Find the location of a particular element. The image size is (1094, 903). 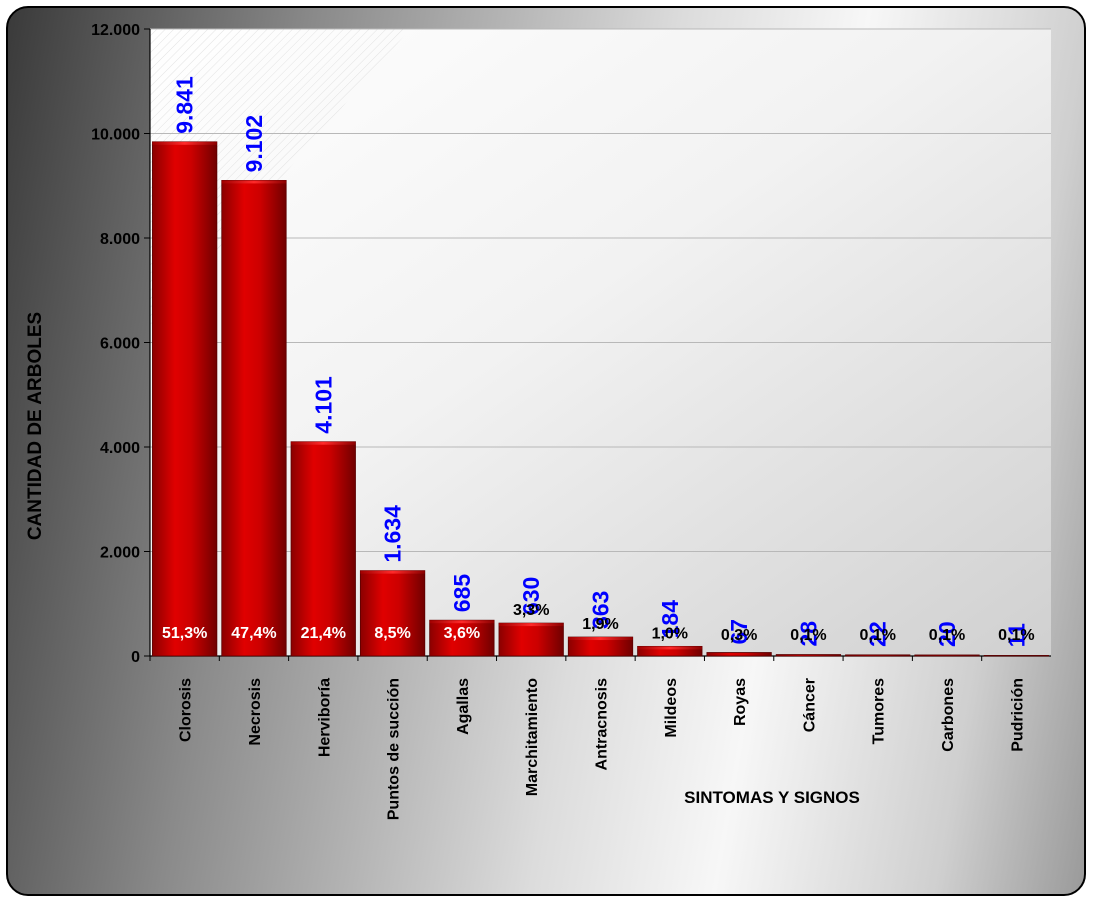

y-tick-label: 6.000 is located at coordinates (120, 344).